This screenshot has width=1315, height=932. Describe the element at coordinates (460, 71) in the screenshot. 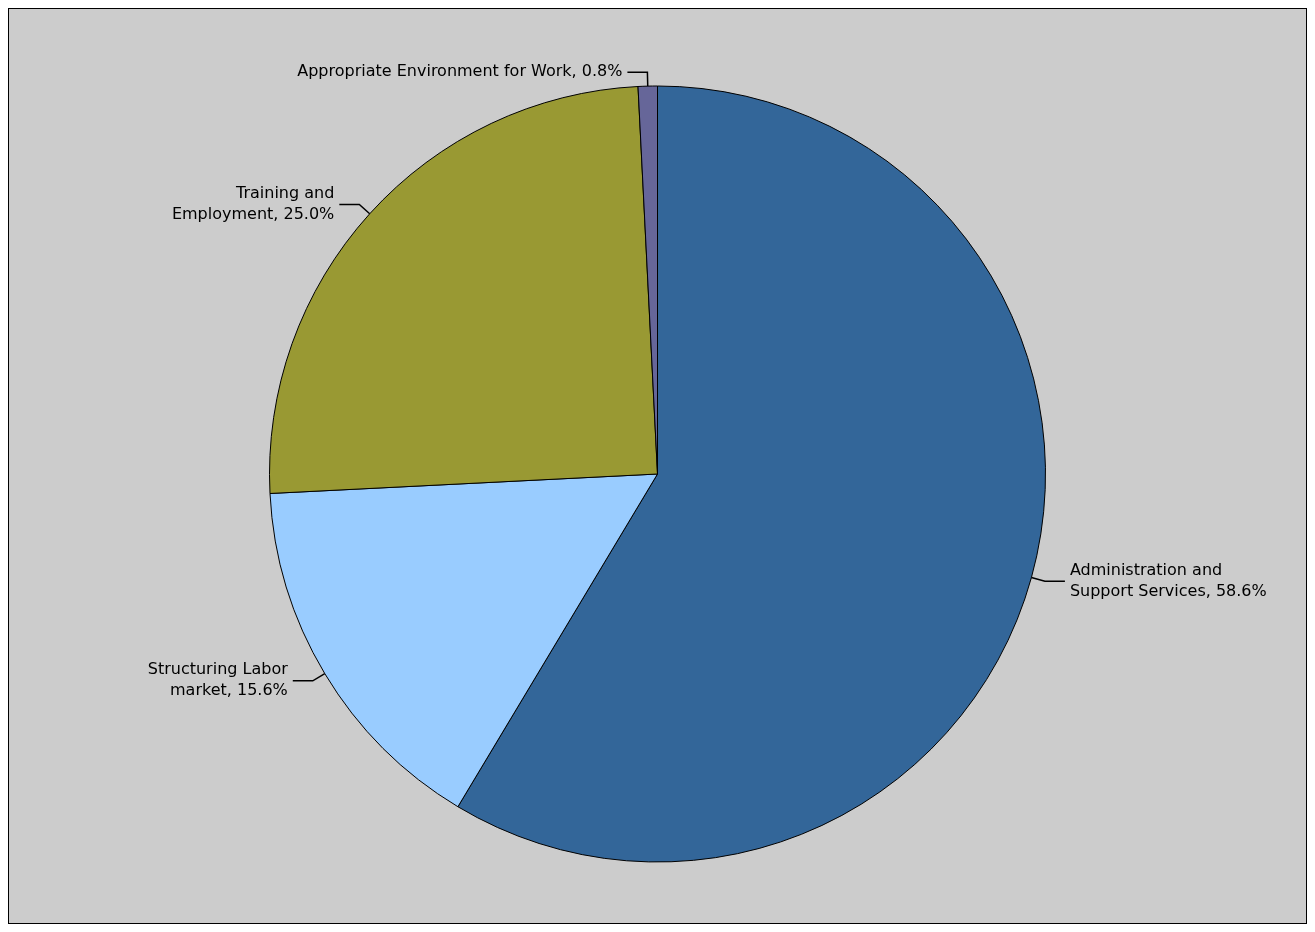

I see `slice-label: Appropriate Environment for Work, 0.8%` at that location.